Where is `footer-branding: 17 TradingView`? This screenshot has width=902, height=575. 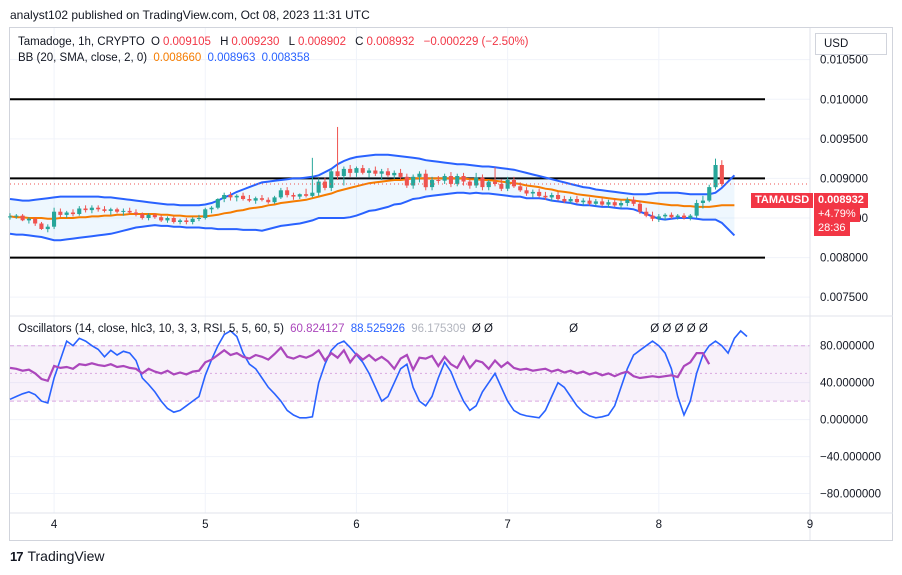 footer-branding: 17 TradingView is located at coordinates (57, 556).